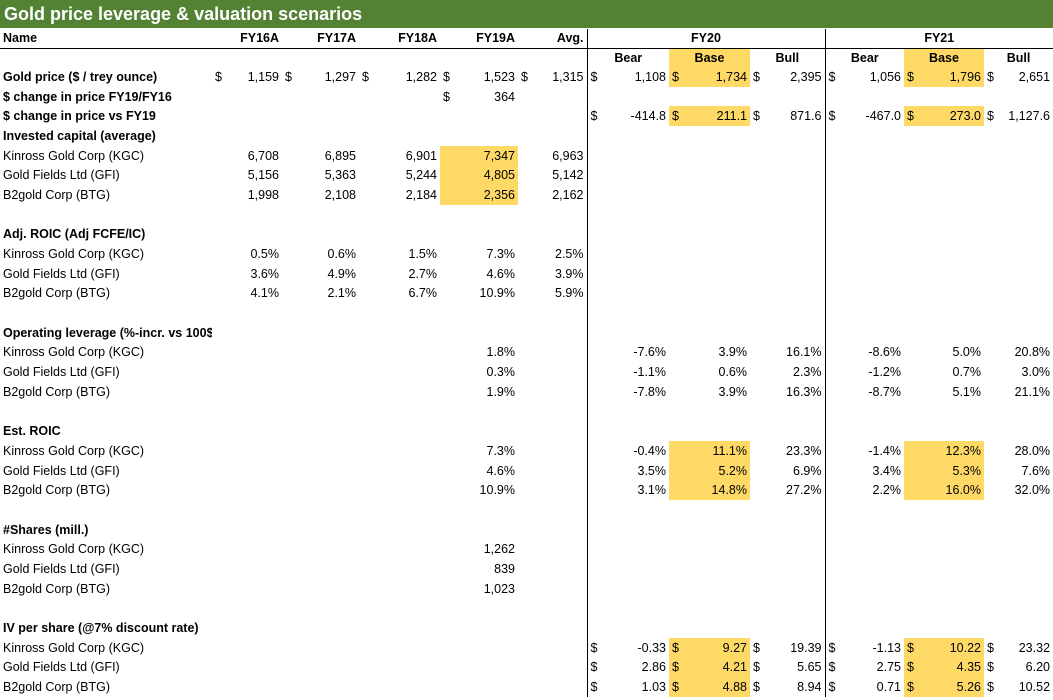  I want to click on cell-value: 9.27, so click(734, 647).